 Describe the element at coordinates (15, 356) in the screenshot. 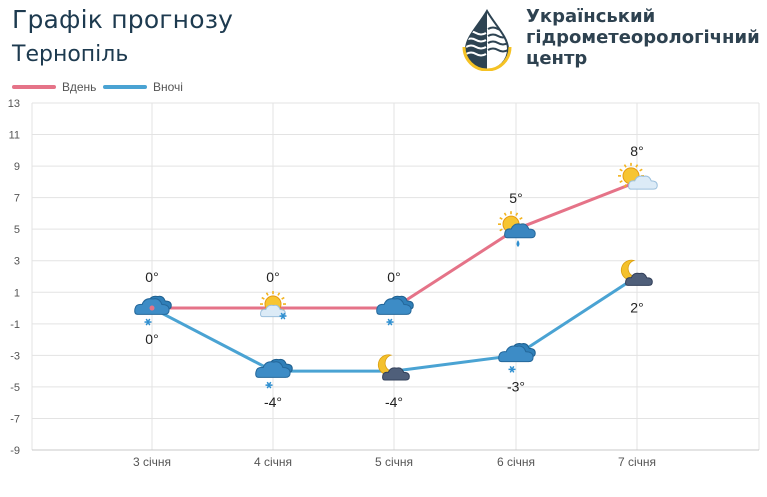

I see `y-tick-label: -3` at that location.